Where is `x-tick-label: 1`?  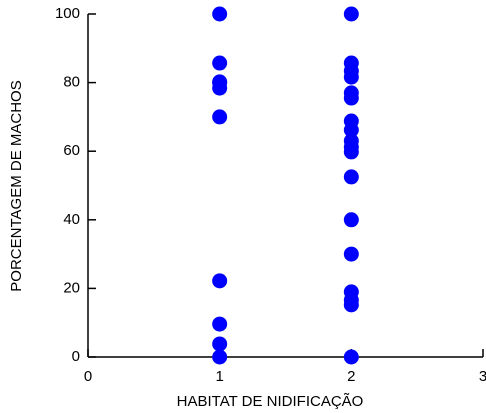 x-tick-label: 1 is located at coordinates (219, 376).